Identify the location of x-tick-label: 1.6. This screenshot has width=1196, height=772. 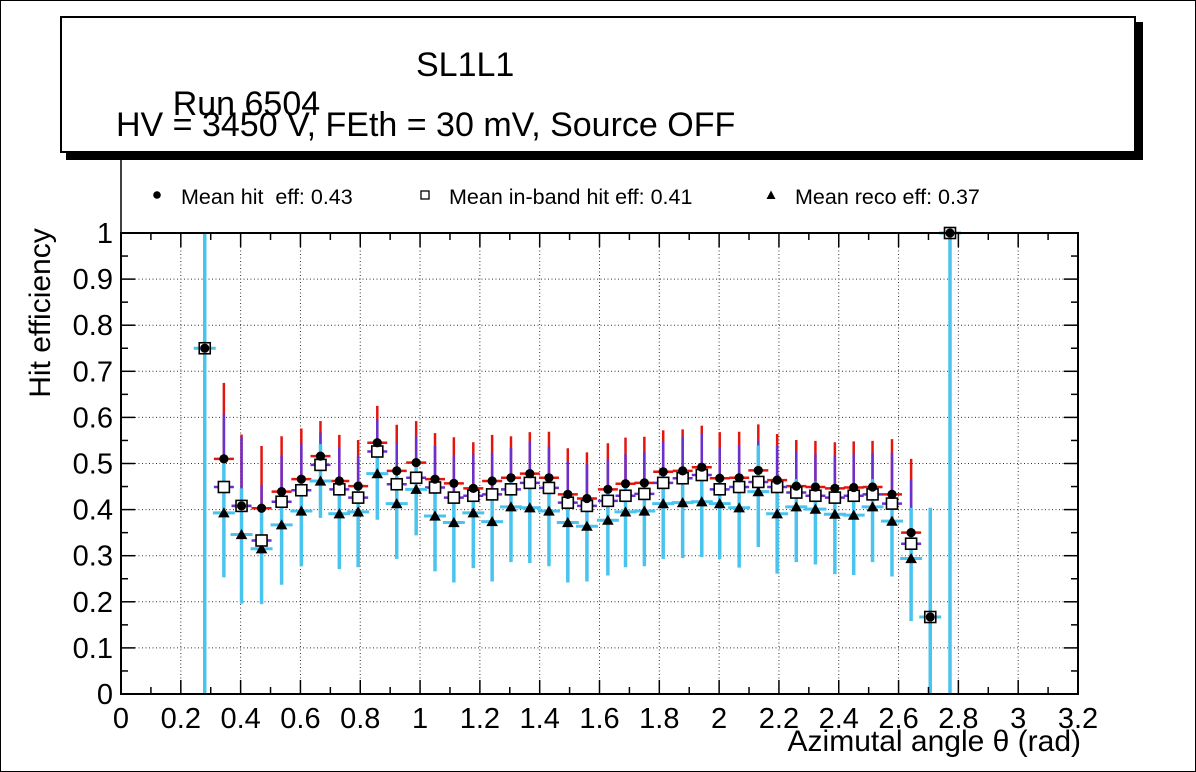
(599, 719).